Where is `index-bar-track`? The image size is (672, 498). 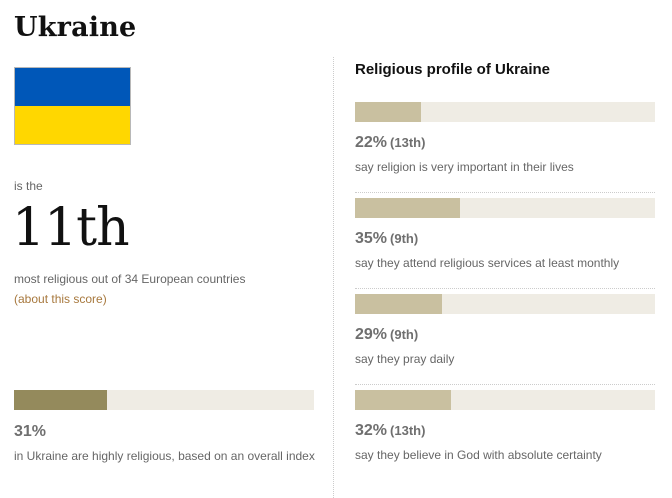 index-bar-track is located at coordinates (164, 400).